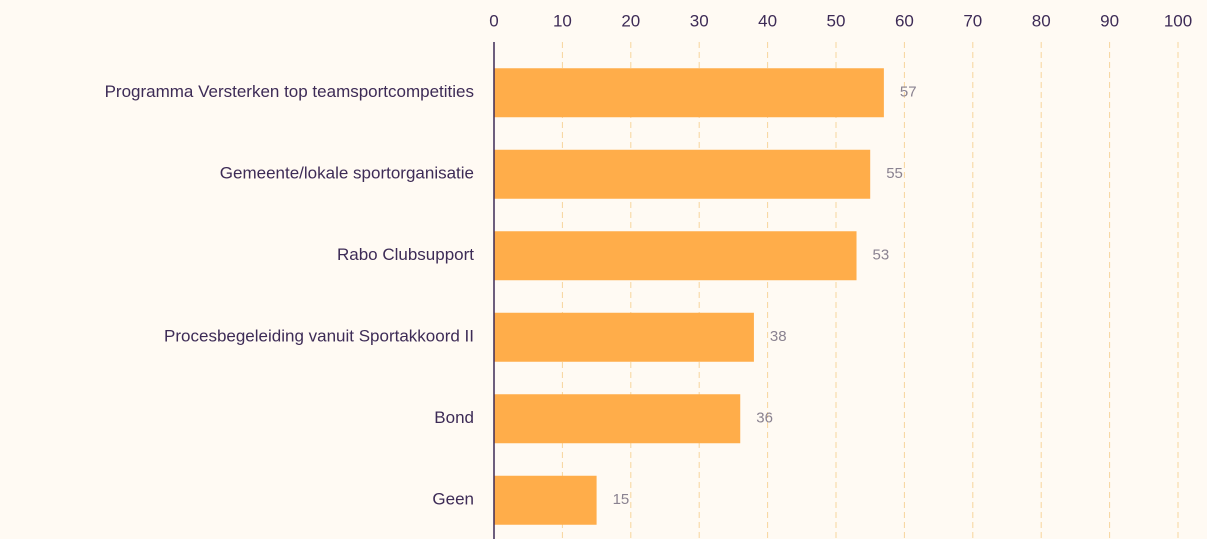 This screenshot has height=539, width=1207. Describe the element at coordinates (621, 499) in the screenshot. I see `value-label: 15` at that location.